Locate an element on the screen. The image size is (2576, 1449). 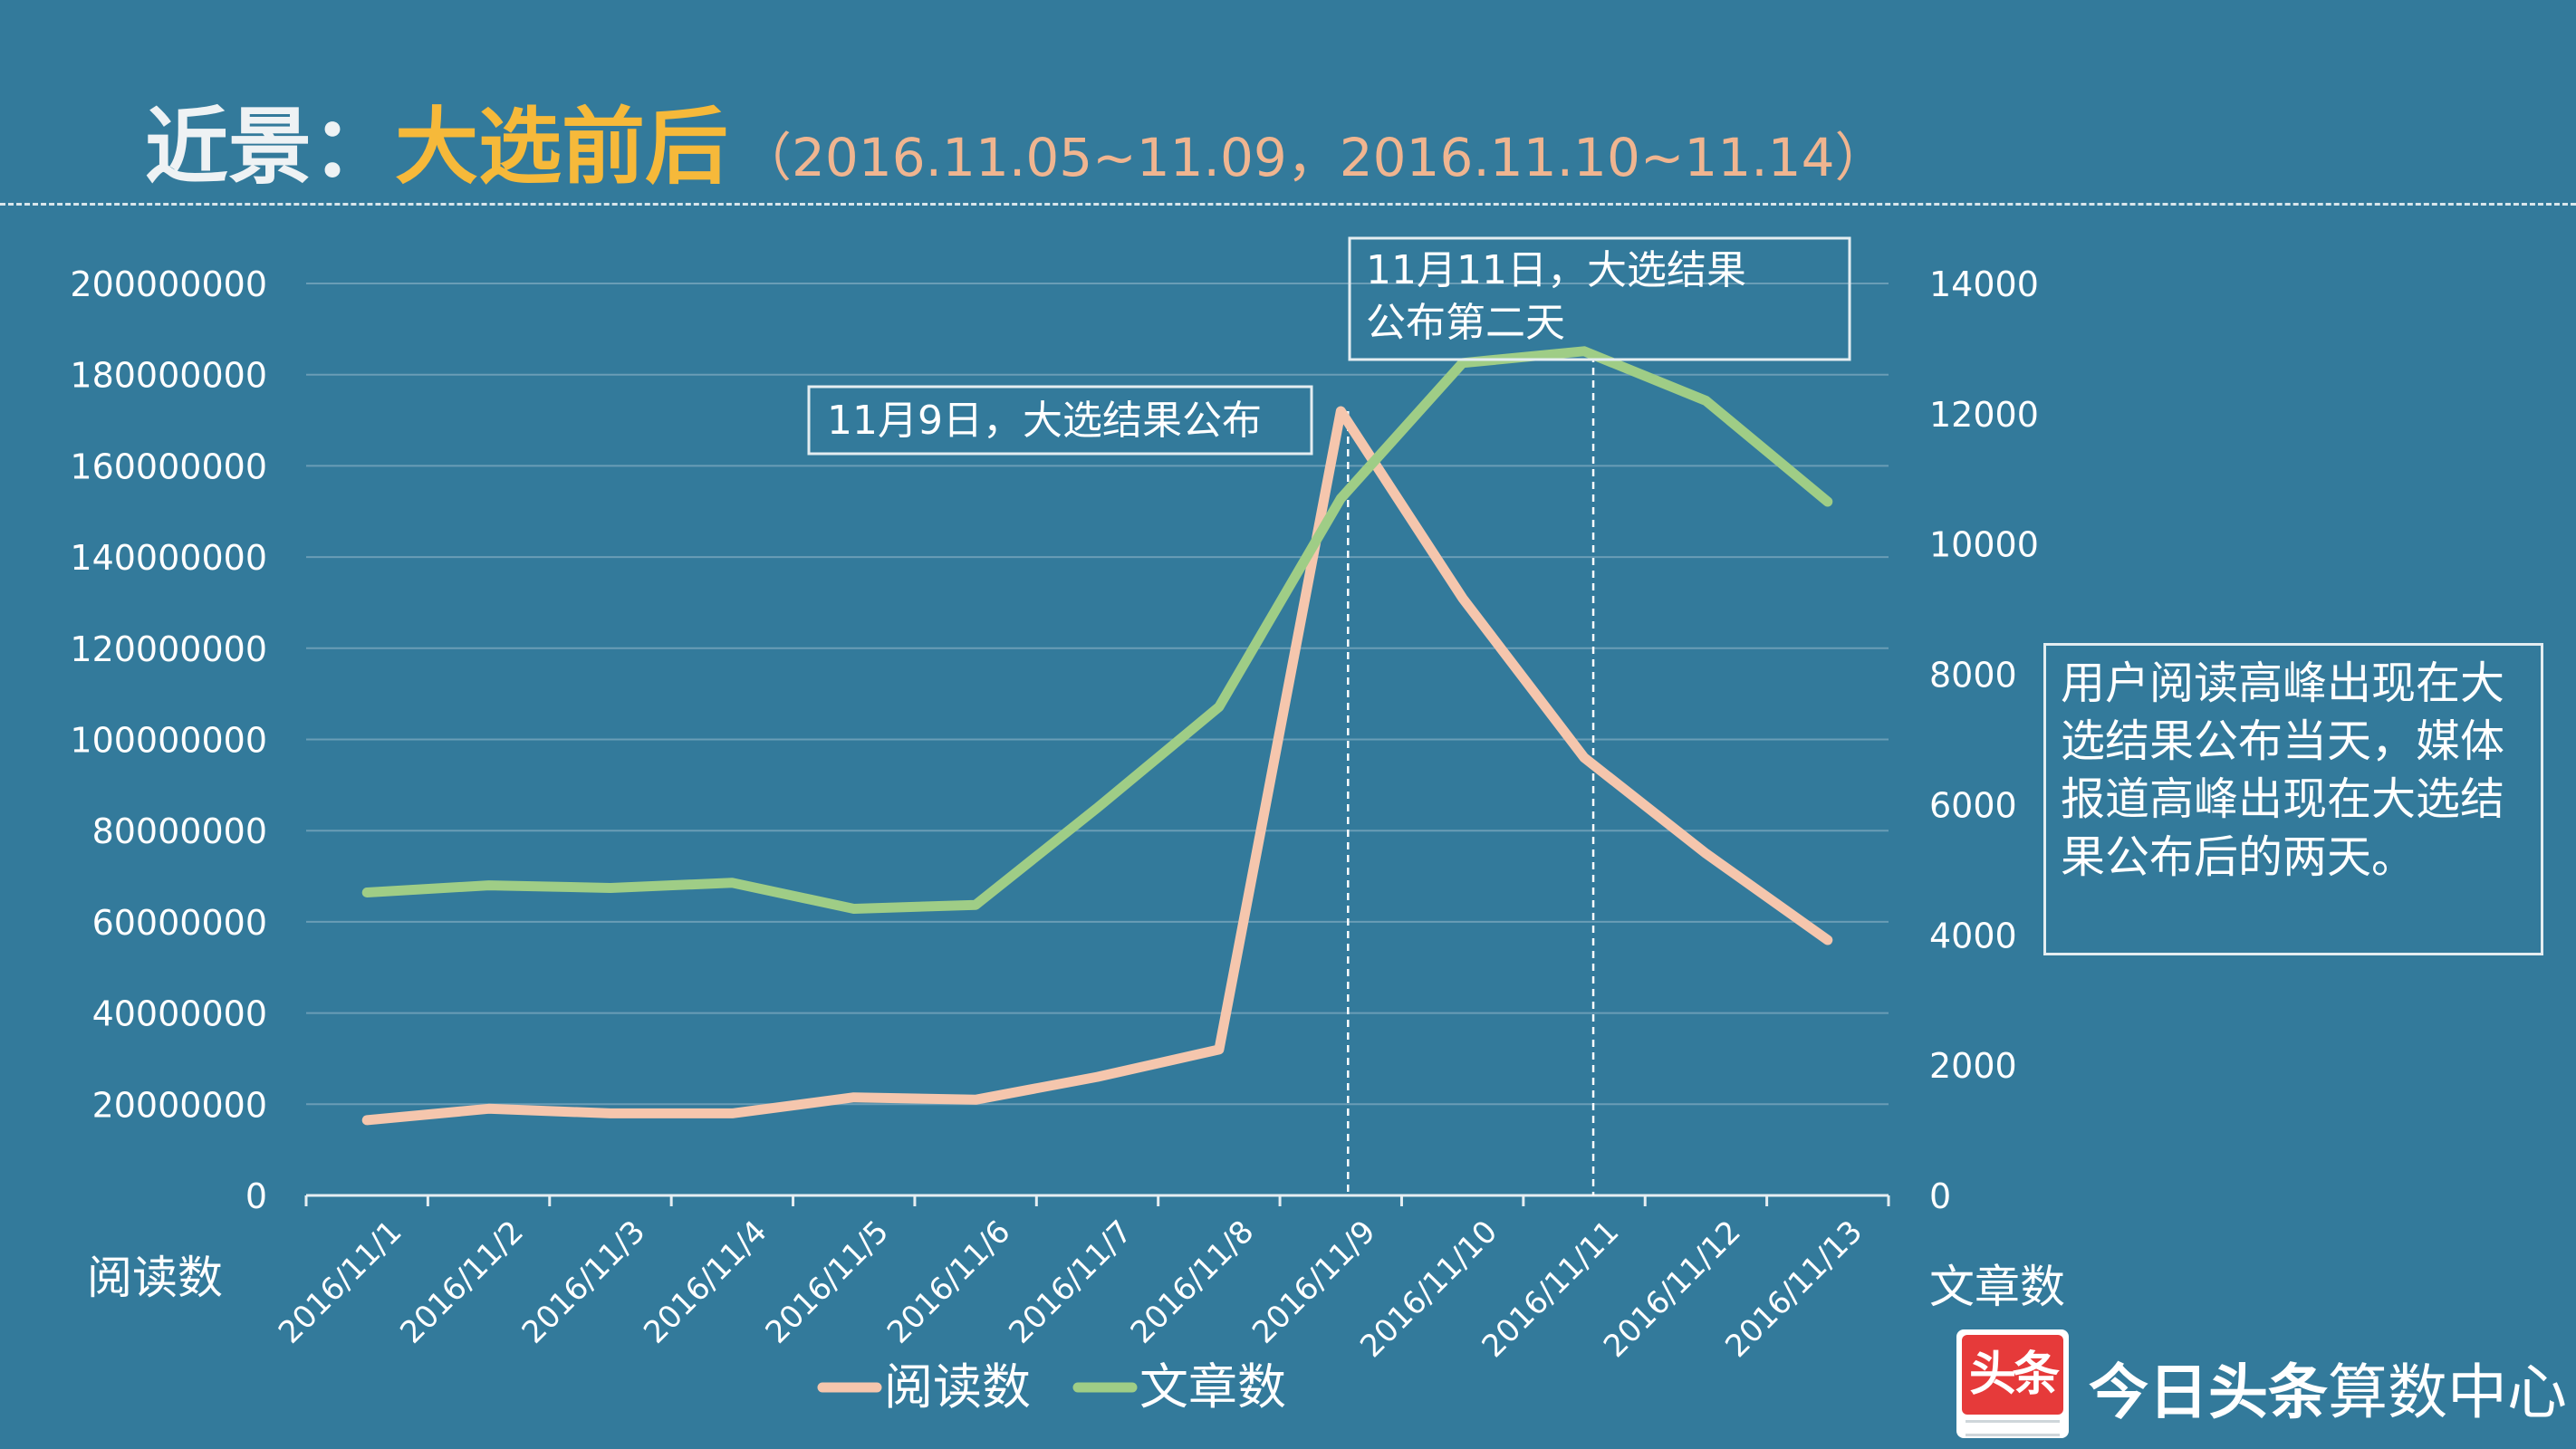
y-tick-label: 20000000 is located at coordinates (179, 1105).